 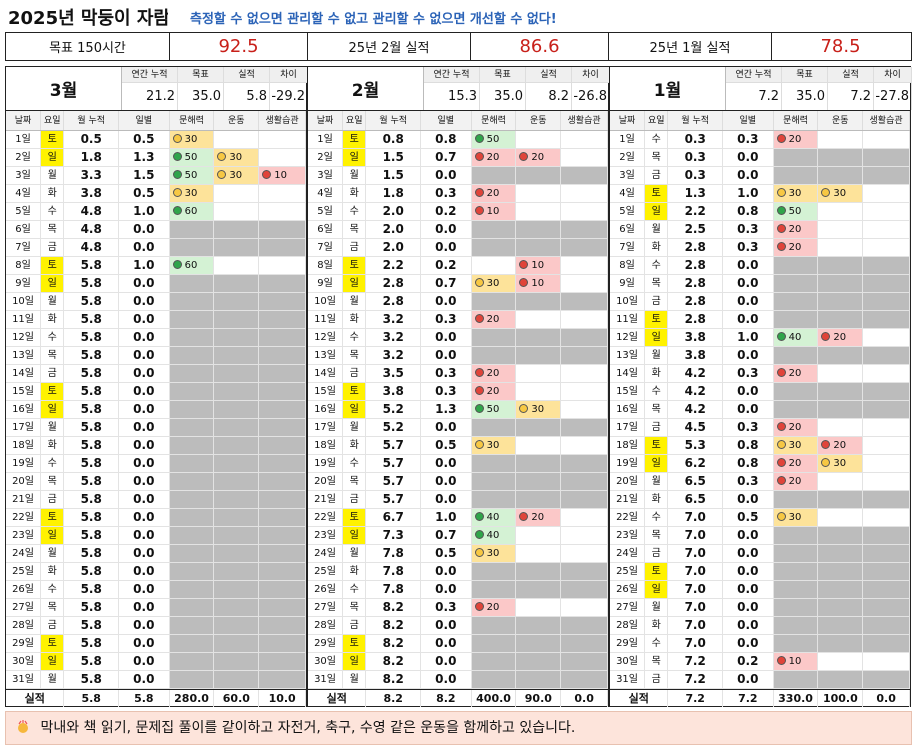 I want to click on actual-value: 7.2, so click(x=860, y=96).